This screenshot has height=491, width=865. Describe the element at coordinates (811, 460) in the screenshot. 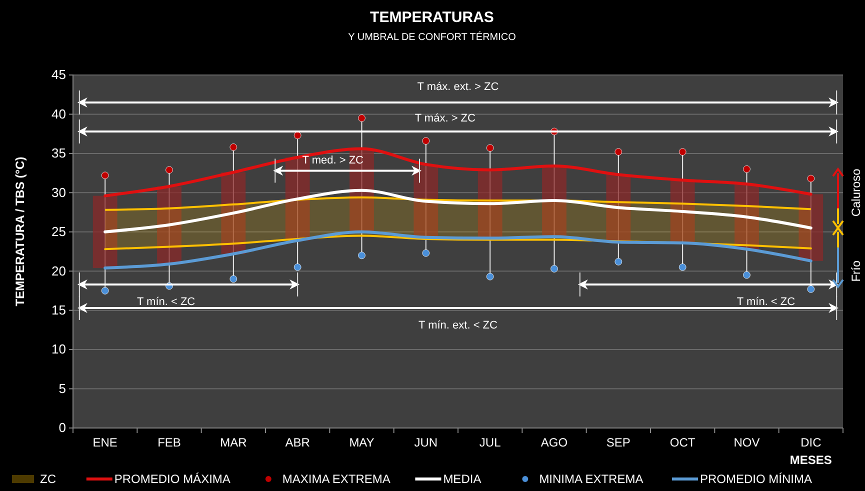

I see `x-axis-title: MESES` at that location.